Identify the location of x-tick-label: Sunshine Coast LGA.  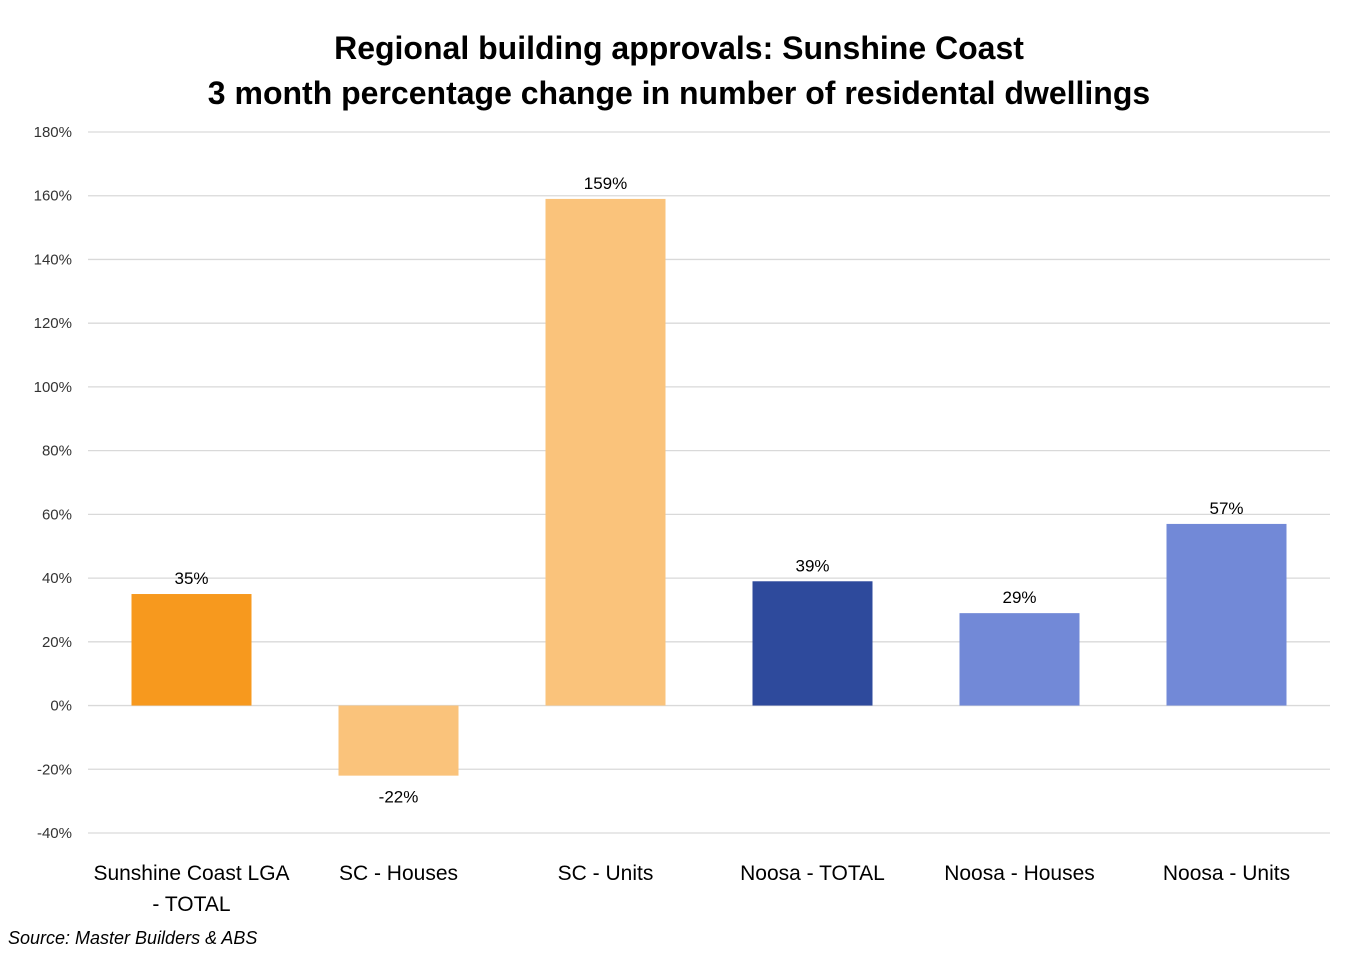
(191, 873).